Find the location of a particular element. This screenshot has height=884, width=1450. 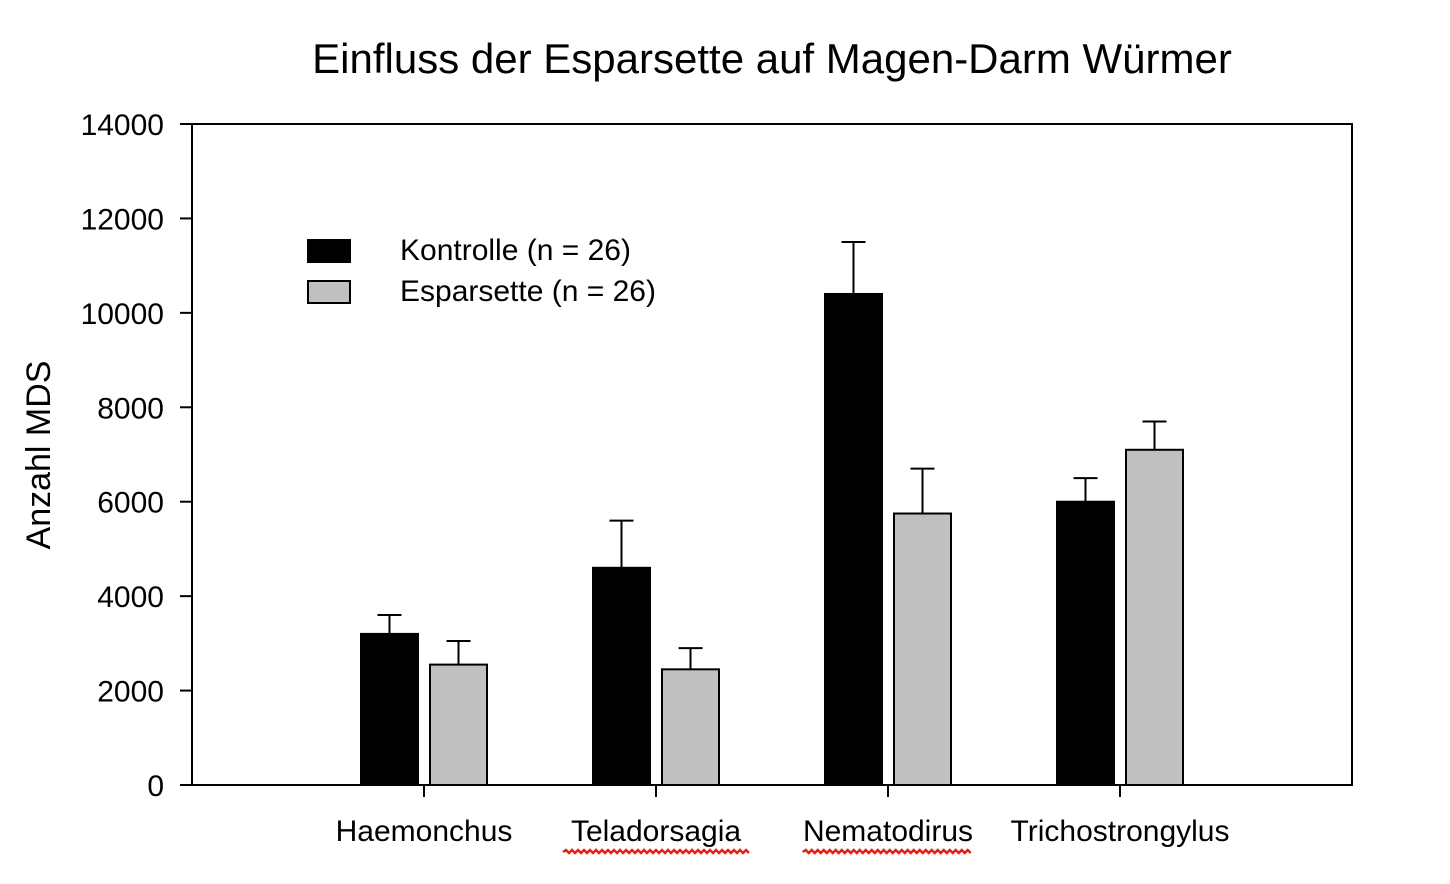

y-tick-label: 2000 is located at coordinates (130, 692).